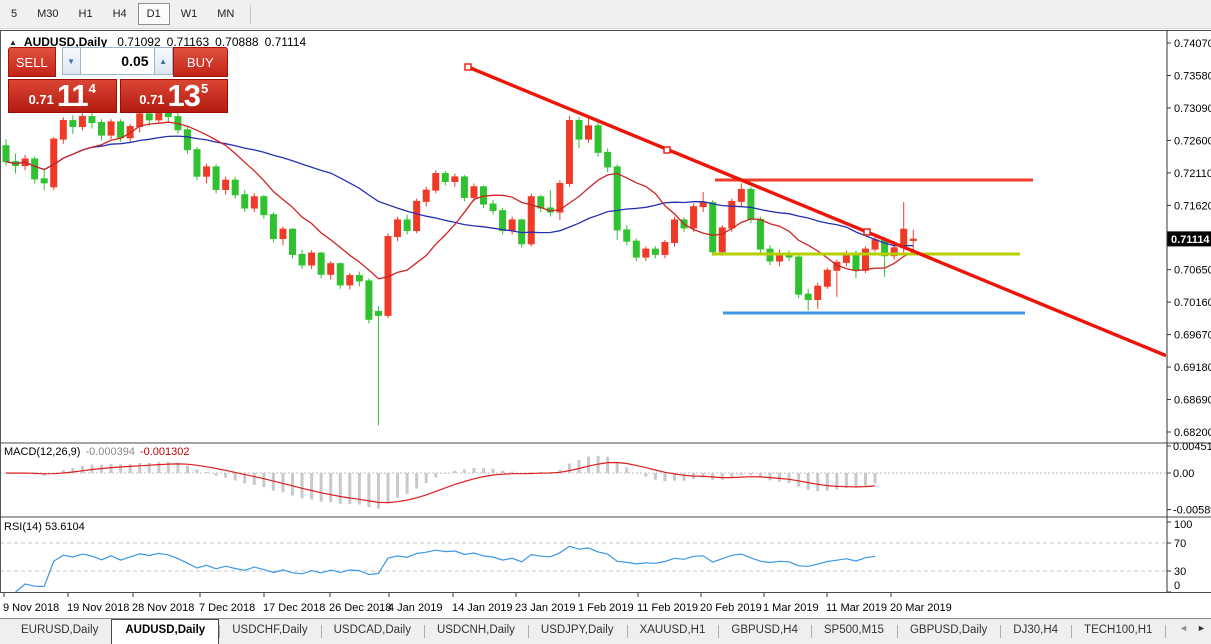  What do you see at coordinates (482, 608) in the screenshot?
I see `svg-text: 14 Jan 2019` at bounding box center [482, 608].